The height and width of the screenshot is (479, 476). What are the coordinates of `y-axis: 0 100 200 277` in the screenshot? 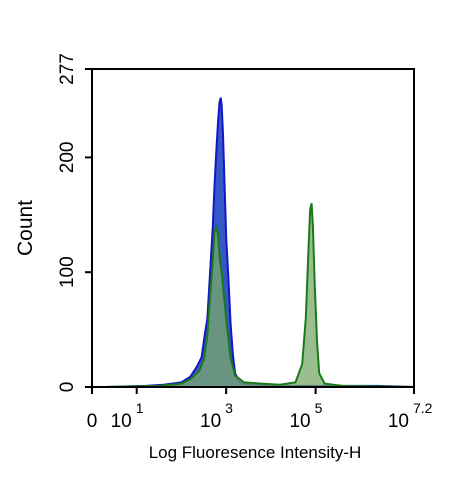 It's located at (74, 222).